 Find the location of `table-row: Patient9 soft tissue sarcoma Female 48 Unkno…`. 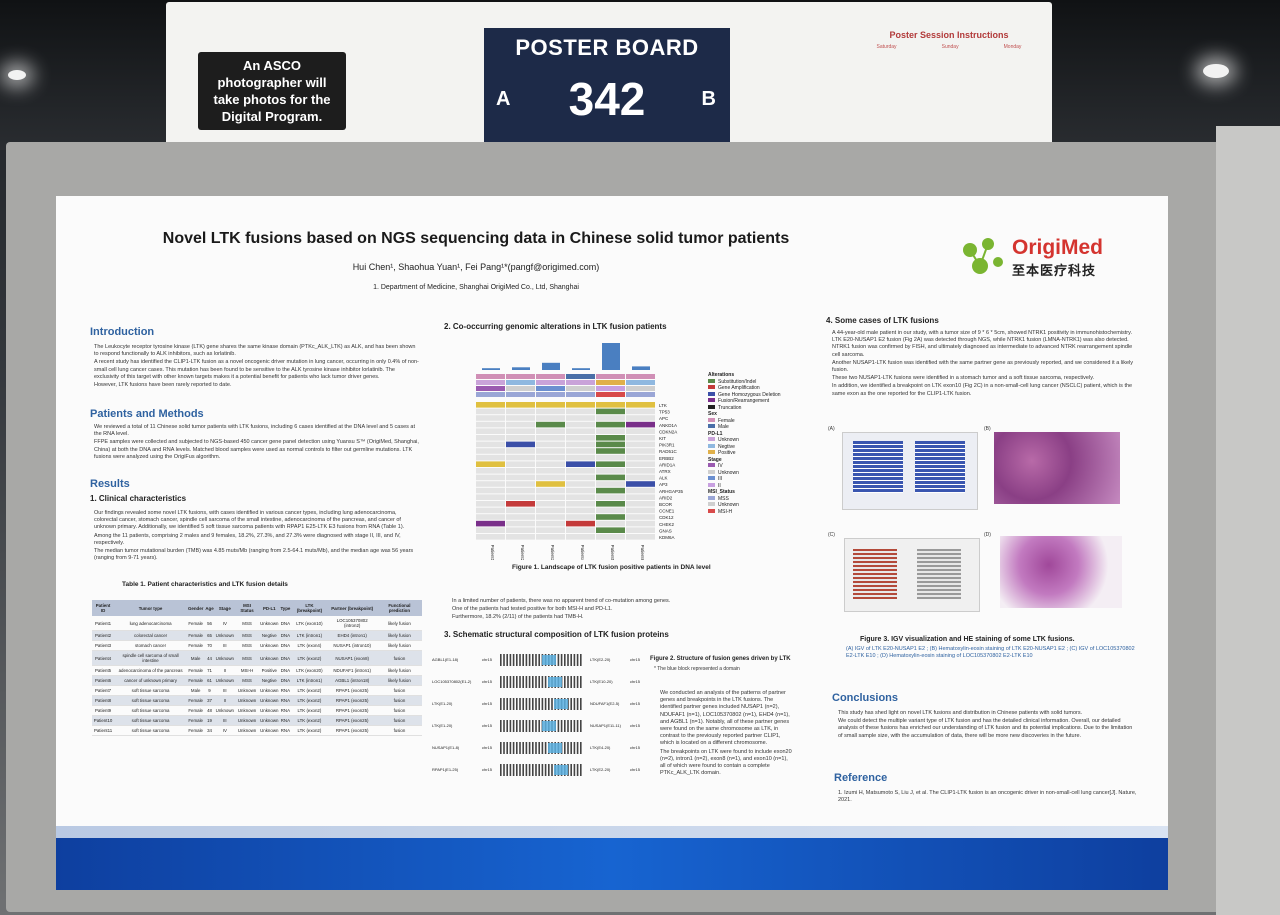

table-row: Patient9 soft tissue sarcoma Female 48 Unkno… is located at coordinates (257, 710).